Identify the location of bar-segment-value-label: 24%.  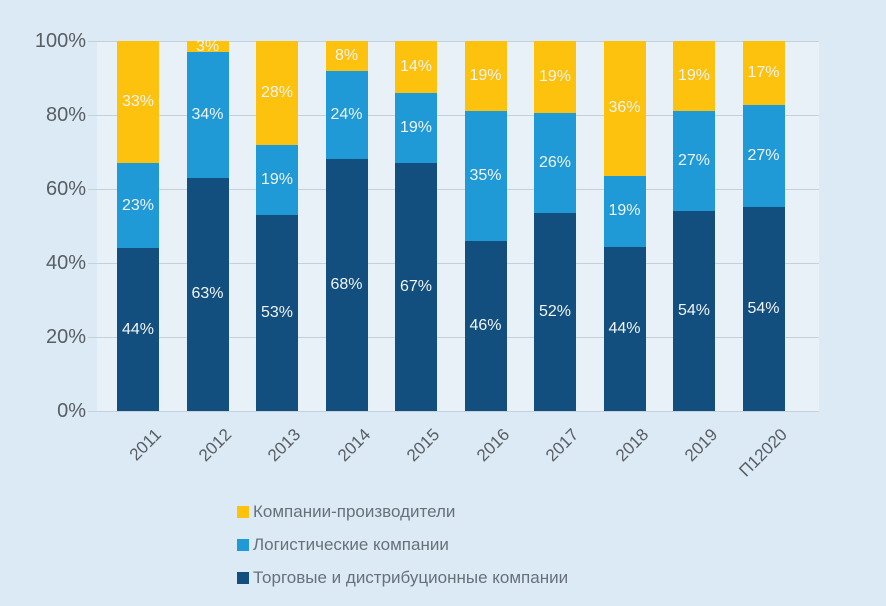
(346, 114).